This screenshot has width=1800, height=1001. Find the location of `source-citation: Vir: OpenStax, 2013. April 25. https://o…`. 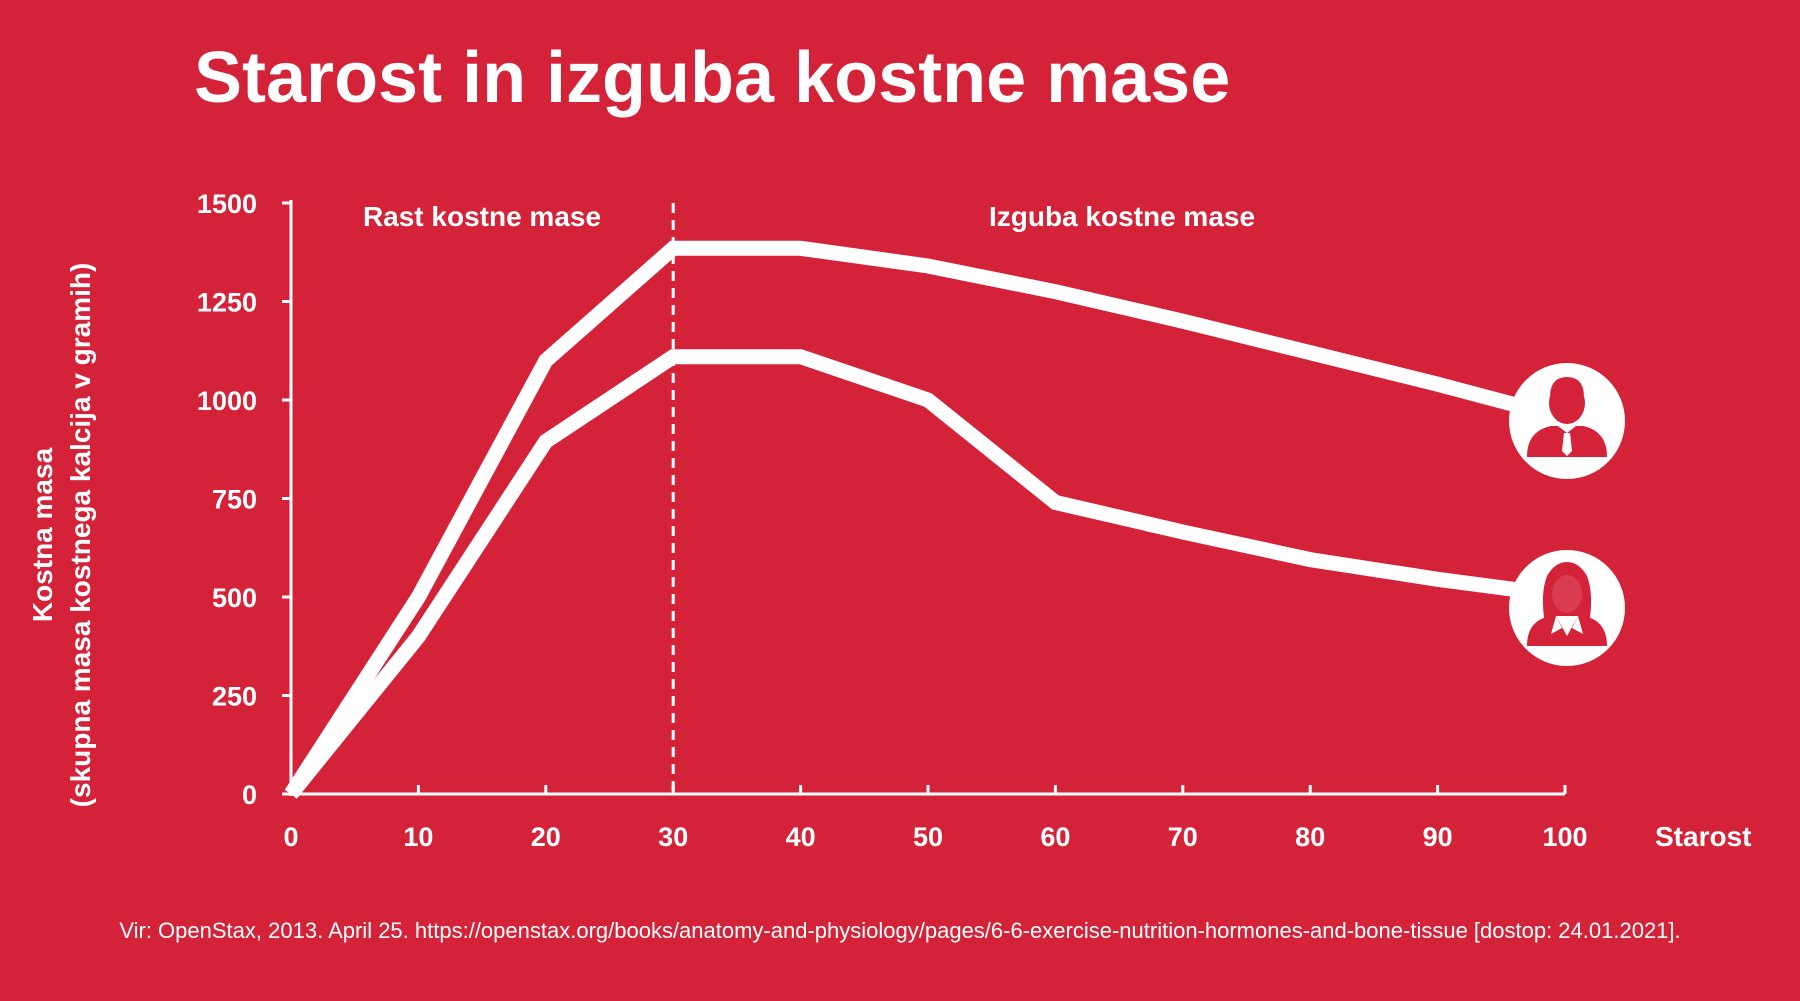

source-citation: Vir: OpenStax, 2013. April 25. https://o… is located at coordinates (899, 930).